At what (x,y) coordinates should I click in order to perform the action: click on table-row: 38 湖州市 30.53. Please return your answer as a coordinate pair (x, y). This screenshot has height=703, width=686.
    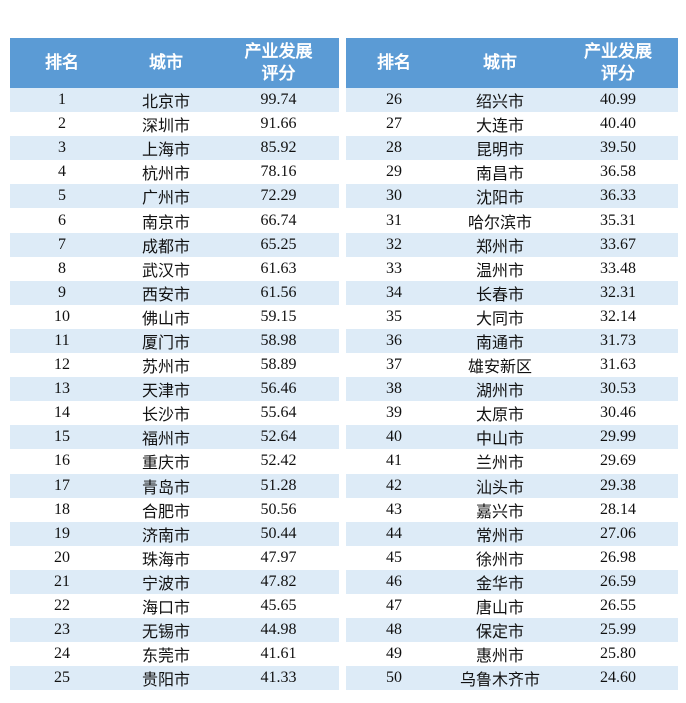
    Looking at the image, I should click on (512, 389).